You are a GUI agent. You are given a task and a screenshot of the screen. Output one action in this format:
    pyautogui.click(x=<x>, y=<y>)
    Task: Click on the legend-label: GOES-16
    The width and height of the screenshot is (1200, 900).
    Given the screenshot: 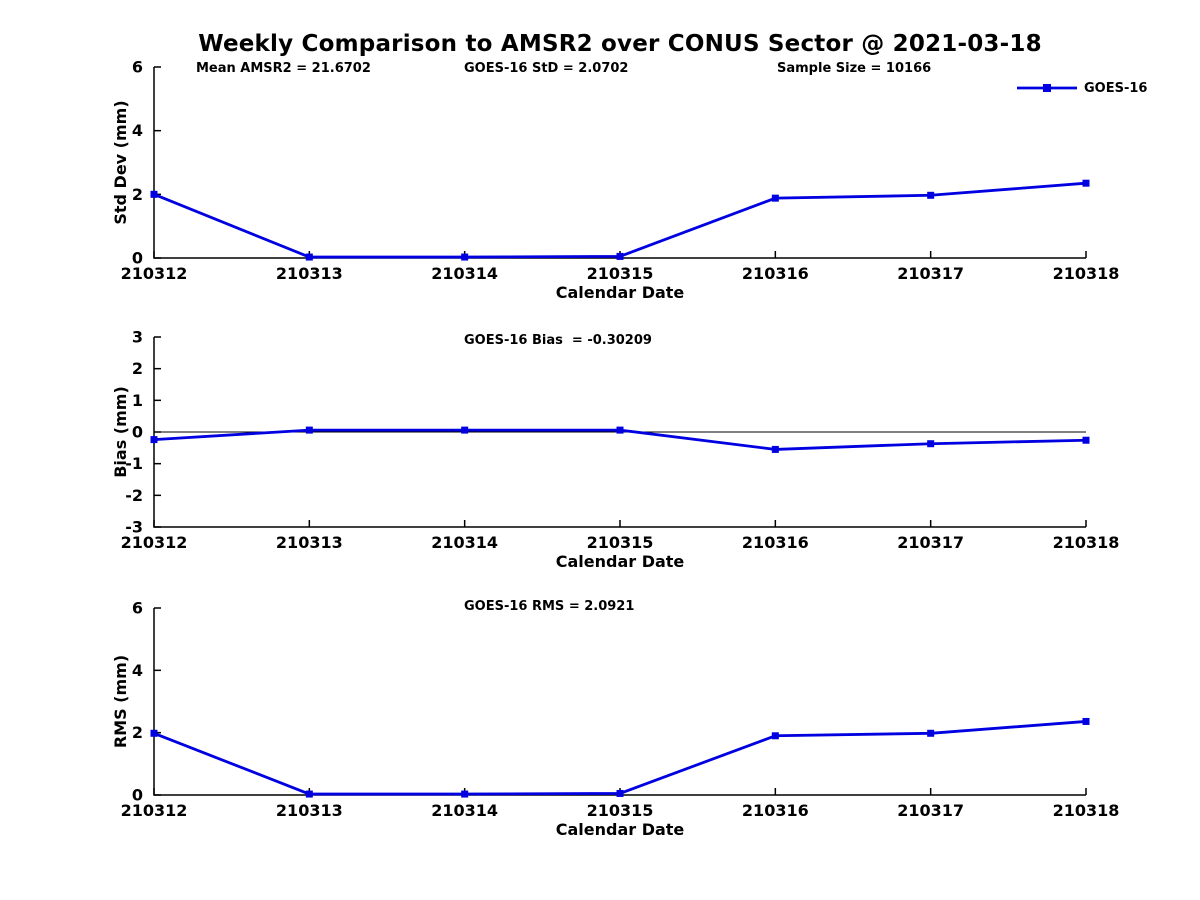 What is the action you would take?
    pyautogui.click(x=1116, y=88)
    